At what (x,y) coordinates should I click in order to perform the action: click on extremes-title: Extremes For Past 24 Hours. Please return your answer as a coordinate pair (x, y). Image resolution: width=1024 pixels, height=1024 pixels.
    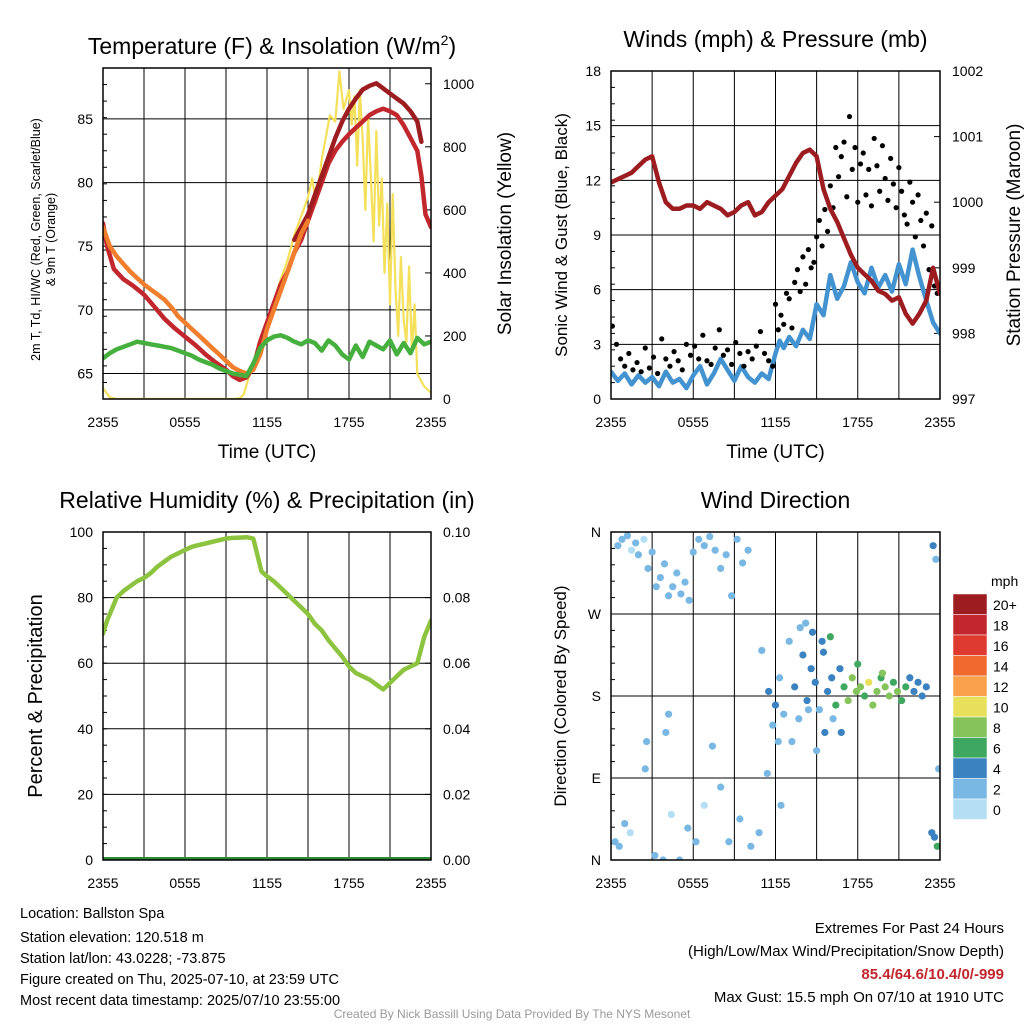
    Looking at the image, I should click on (909, 928).